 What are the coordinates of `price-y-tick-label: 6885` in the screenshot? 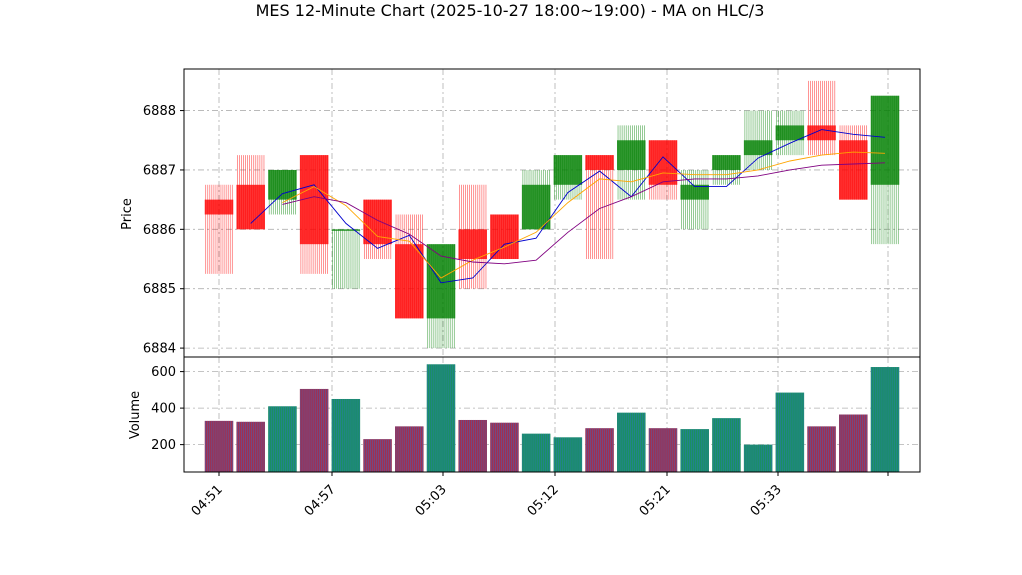 It's located at (159, 289).